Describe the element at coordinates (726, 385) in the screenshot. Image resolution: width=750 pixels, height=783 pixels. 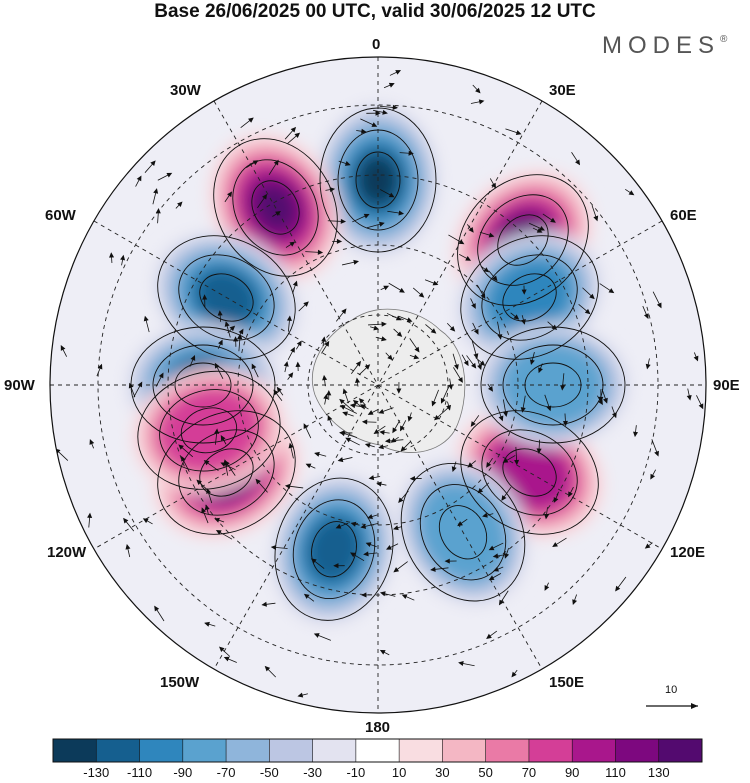
I see `label-90e: 90E` at that location.